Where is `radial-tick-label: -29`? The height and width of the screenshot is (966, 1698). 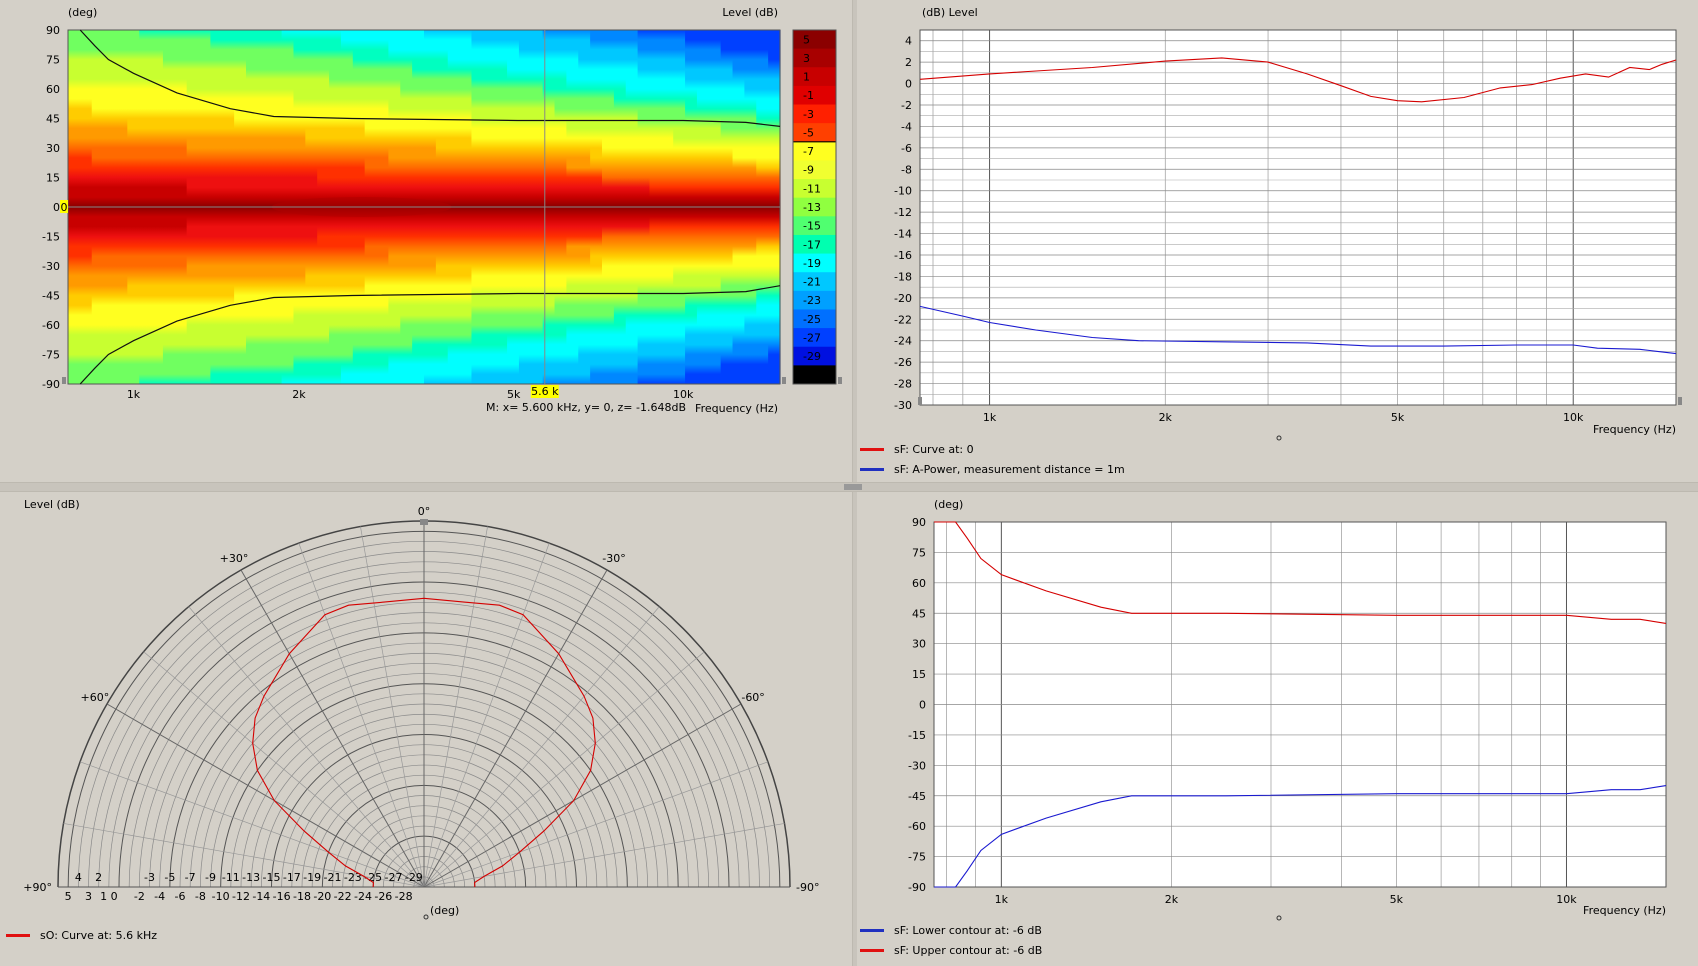 radial-tick-label: -29 is located at coordinates (414, 877).